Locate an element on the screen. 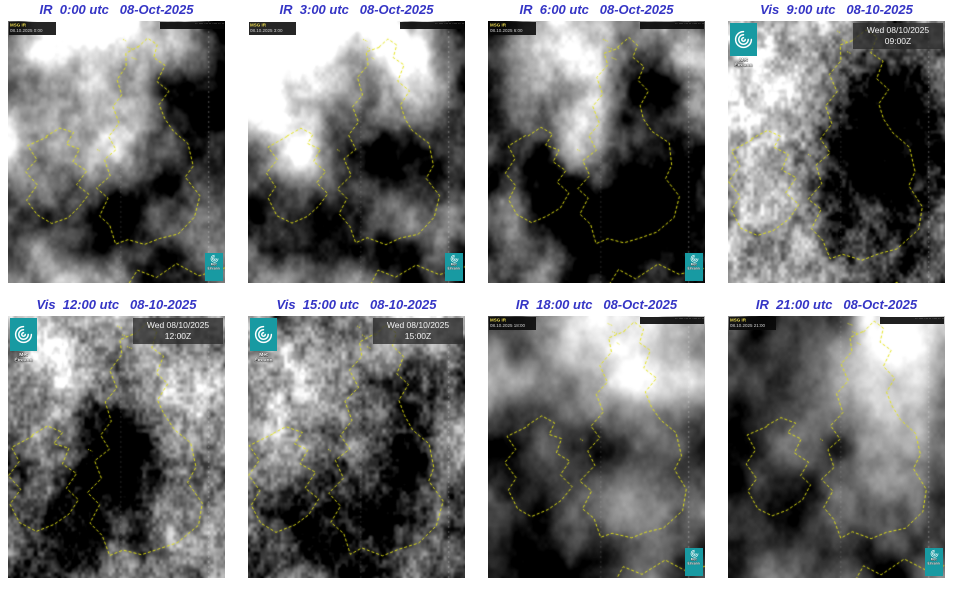 Image resolution: width=960 pixels, height=600 pixels. satellite-image: Met Éireann Wed 08/10/2025 12:00Z is located at coordinates (116, 447).